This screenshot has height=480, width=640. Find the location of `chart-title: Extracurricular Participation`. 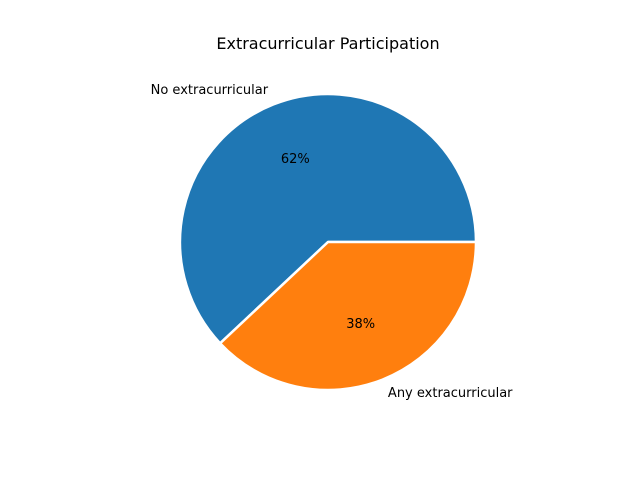

chart-title: Extracurricular Participation is located at coordinates (327, 43).